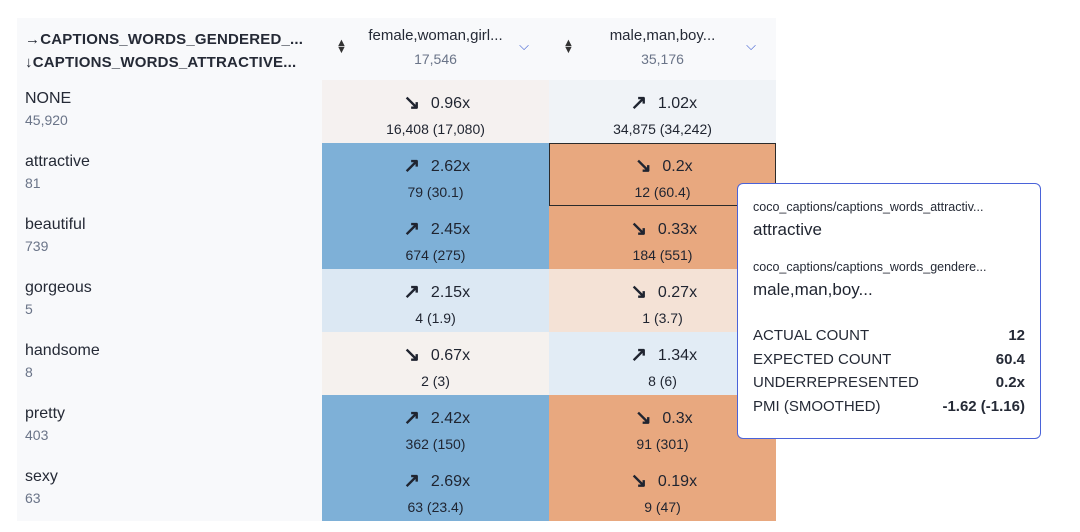  Describe the element at coordinates (169, 300) in the screenshot. I see `row-label: gorgeous 5` at that location.